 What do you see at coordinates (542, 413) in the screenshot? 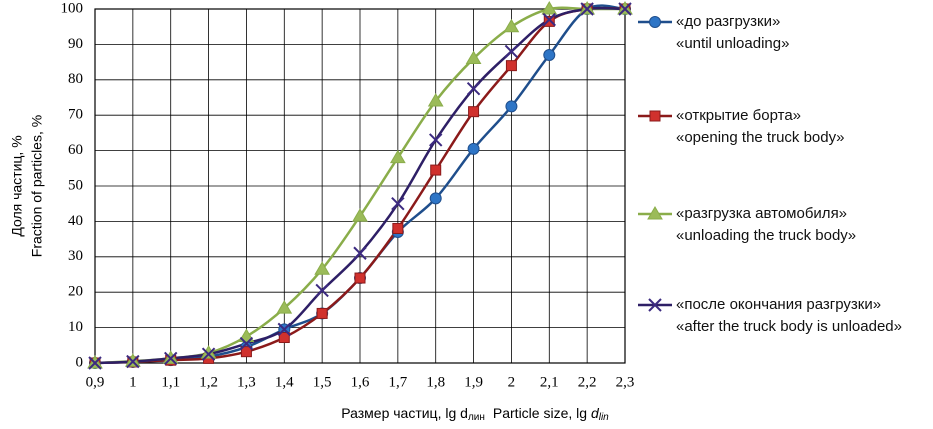
I see `x-label-part: Particle size, lg` at bounding box center [542, 413].